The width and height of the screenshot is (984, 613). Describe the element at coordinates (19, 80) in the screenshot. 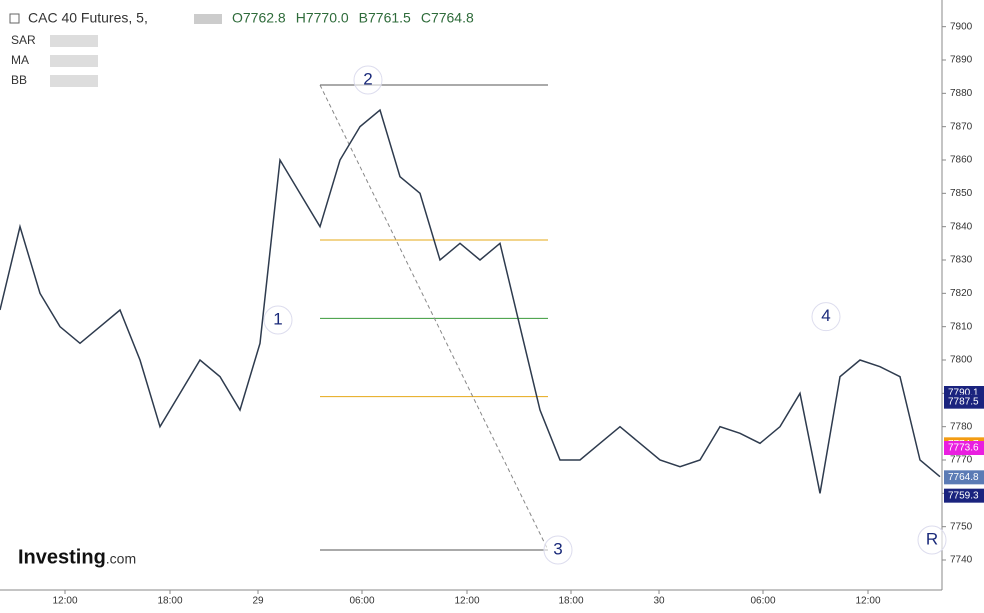

I see `indicator-name: BB` at that location.